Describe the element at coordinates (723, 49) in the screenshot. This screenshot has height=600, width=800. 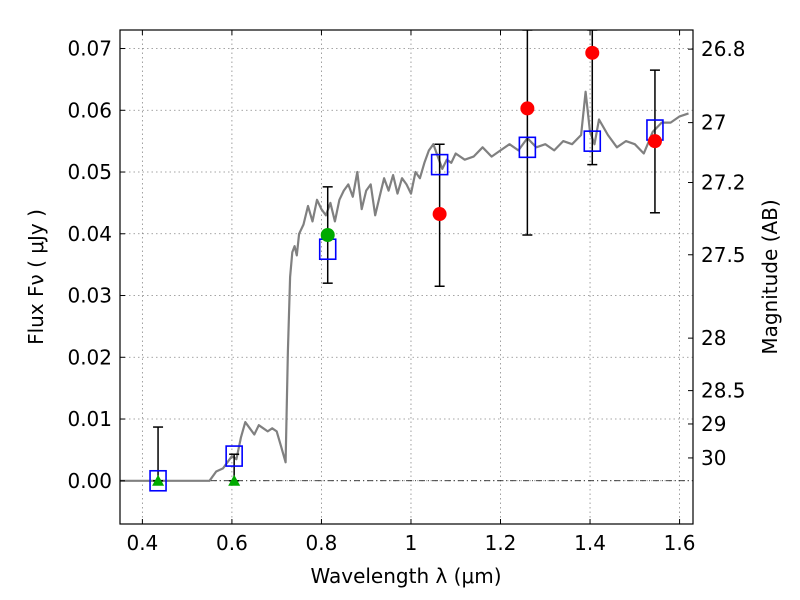
I see `right-tick-label: 26.8` at that location.